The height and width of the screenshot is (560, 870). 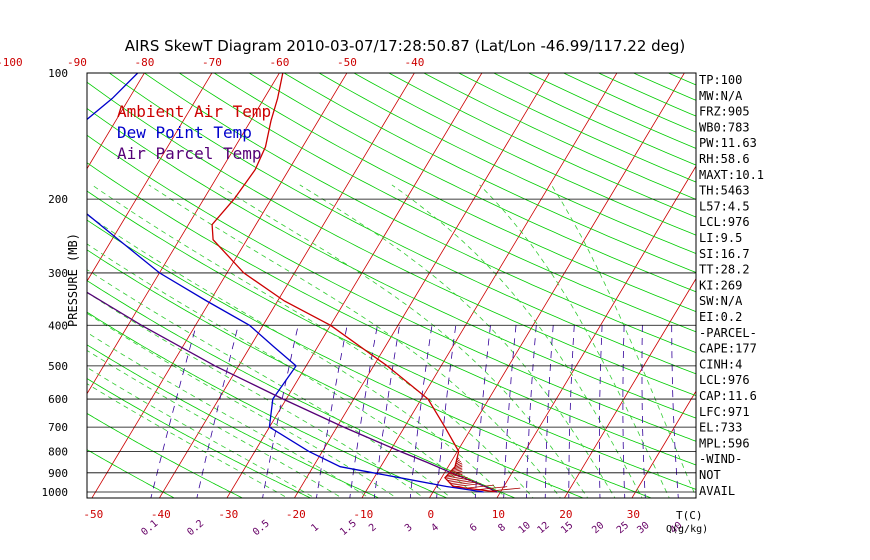 What do you see at coordinates (228, 514) in the screenshot?
I see `bottom-axis-tick-label: -30` at bounding box center [228, 514].